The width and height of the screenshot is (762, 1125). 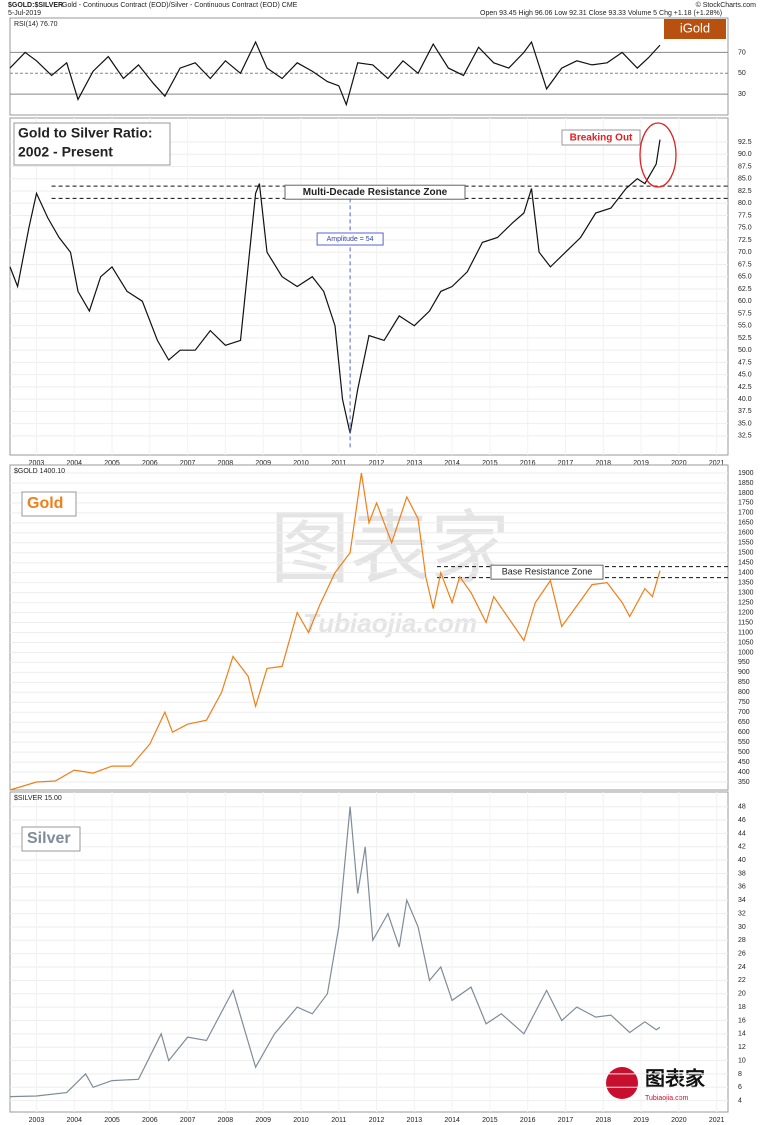 What do you see at coordinates (745, 289) in the screenshot?
I see `y-tick-label: 62.5` at bounding box center [745, 289].